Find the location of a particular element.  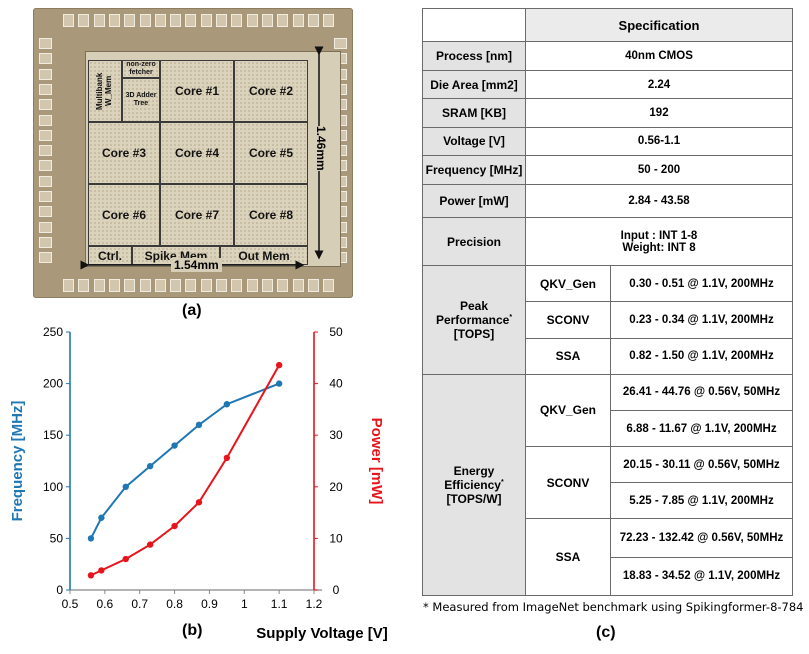

power-value: 2.84 - 43.58 is located at coordinates (659, 201).